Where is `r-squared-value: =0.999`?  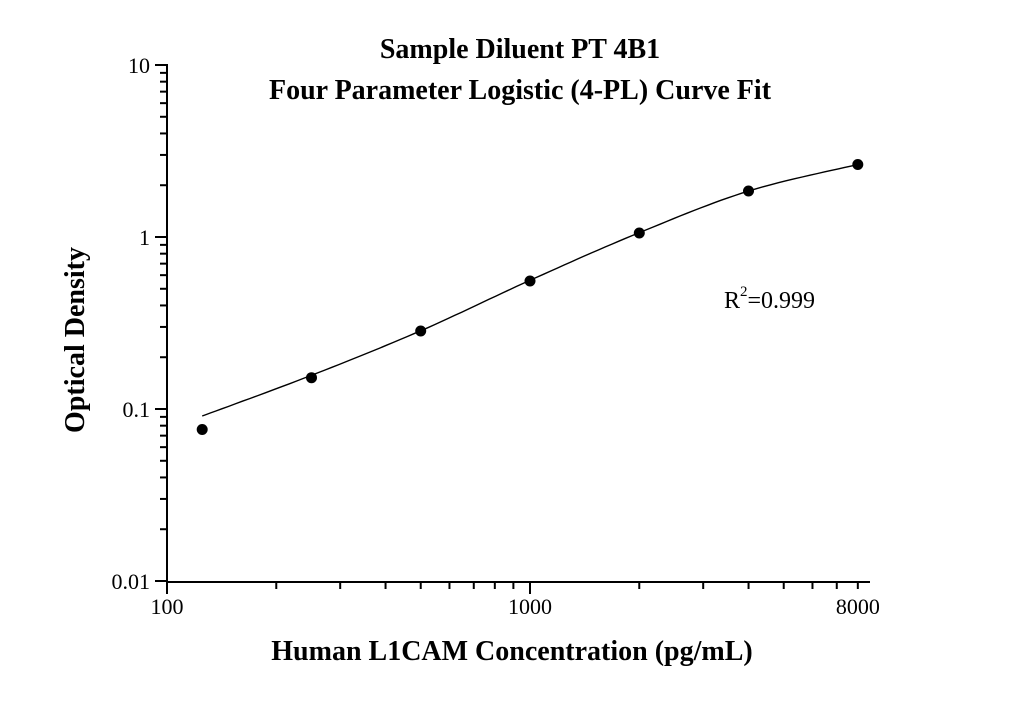 r-squared-value: =0.999 is located at coordinates (782, 301).